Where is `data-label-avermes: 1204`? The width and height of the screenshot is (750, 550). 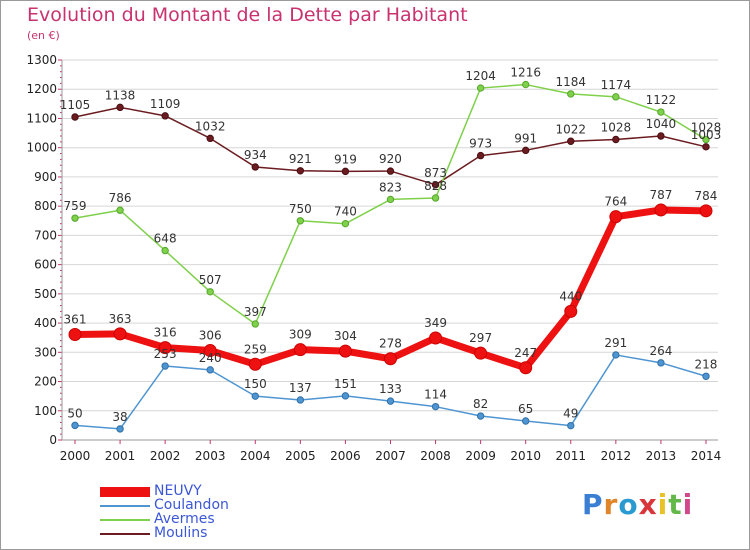
data-label-avermes: 1204 is located at coordinates (480, 76).